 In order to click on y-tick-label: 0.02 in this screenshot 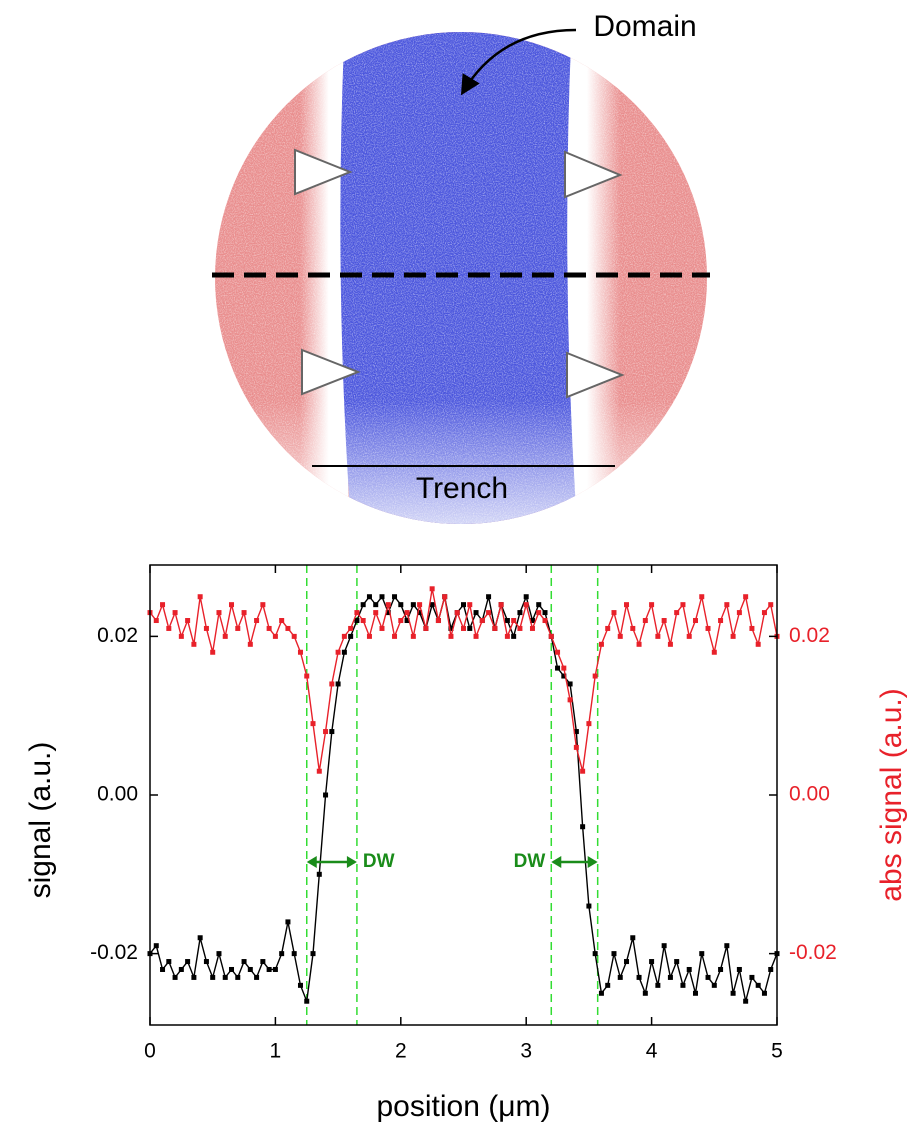, I will do `click(117, 635)`.